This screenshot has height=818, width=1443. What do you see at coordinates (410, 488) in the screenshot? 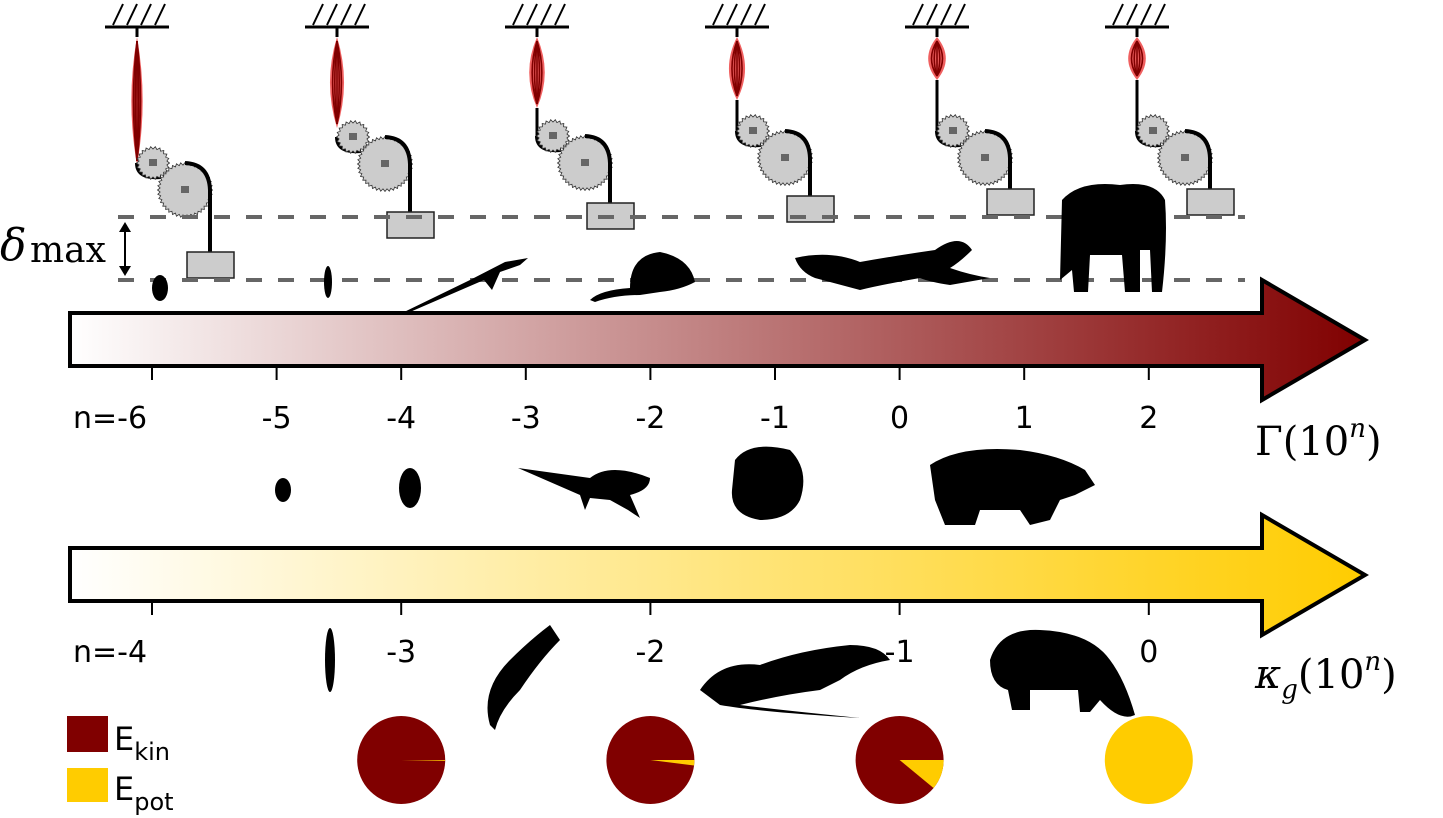
I see `beetle-silhouette` at bounding box center [410, 488].